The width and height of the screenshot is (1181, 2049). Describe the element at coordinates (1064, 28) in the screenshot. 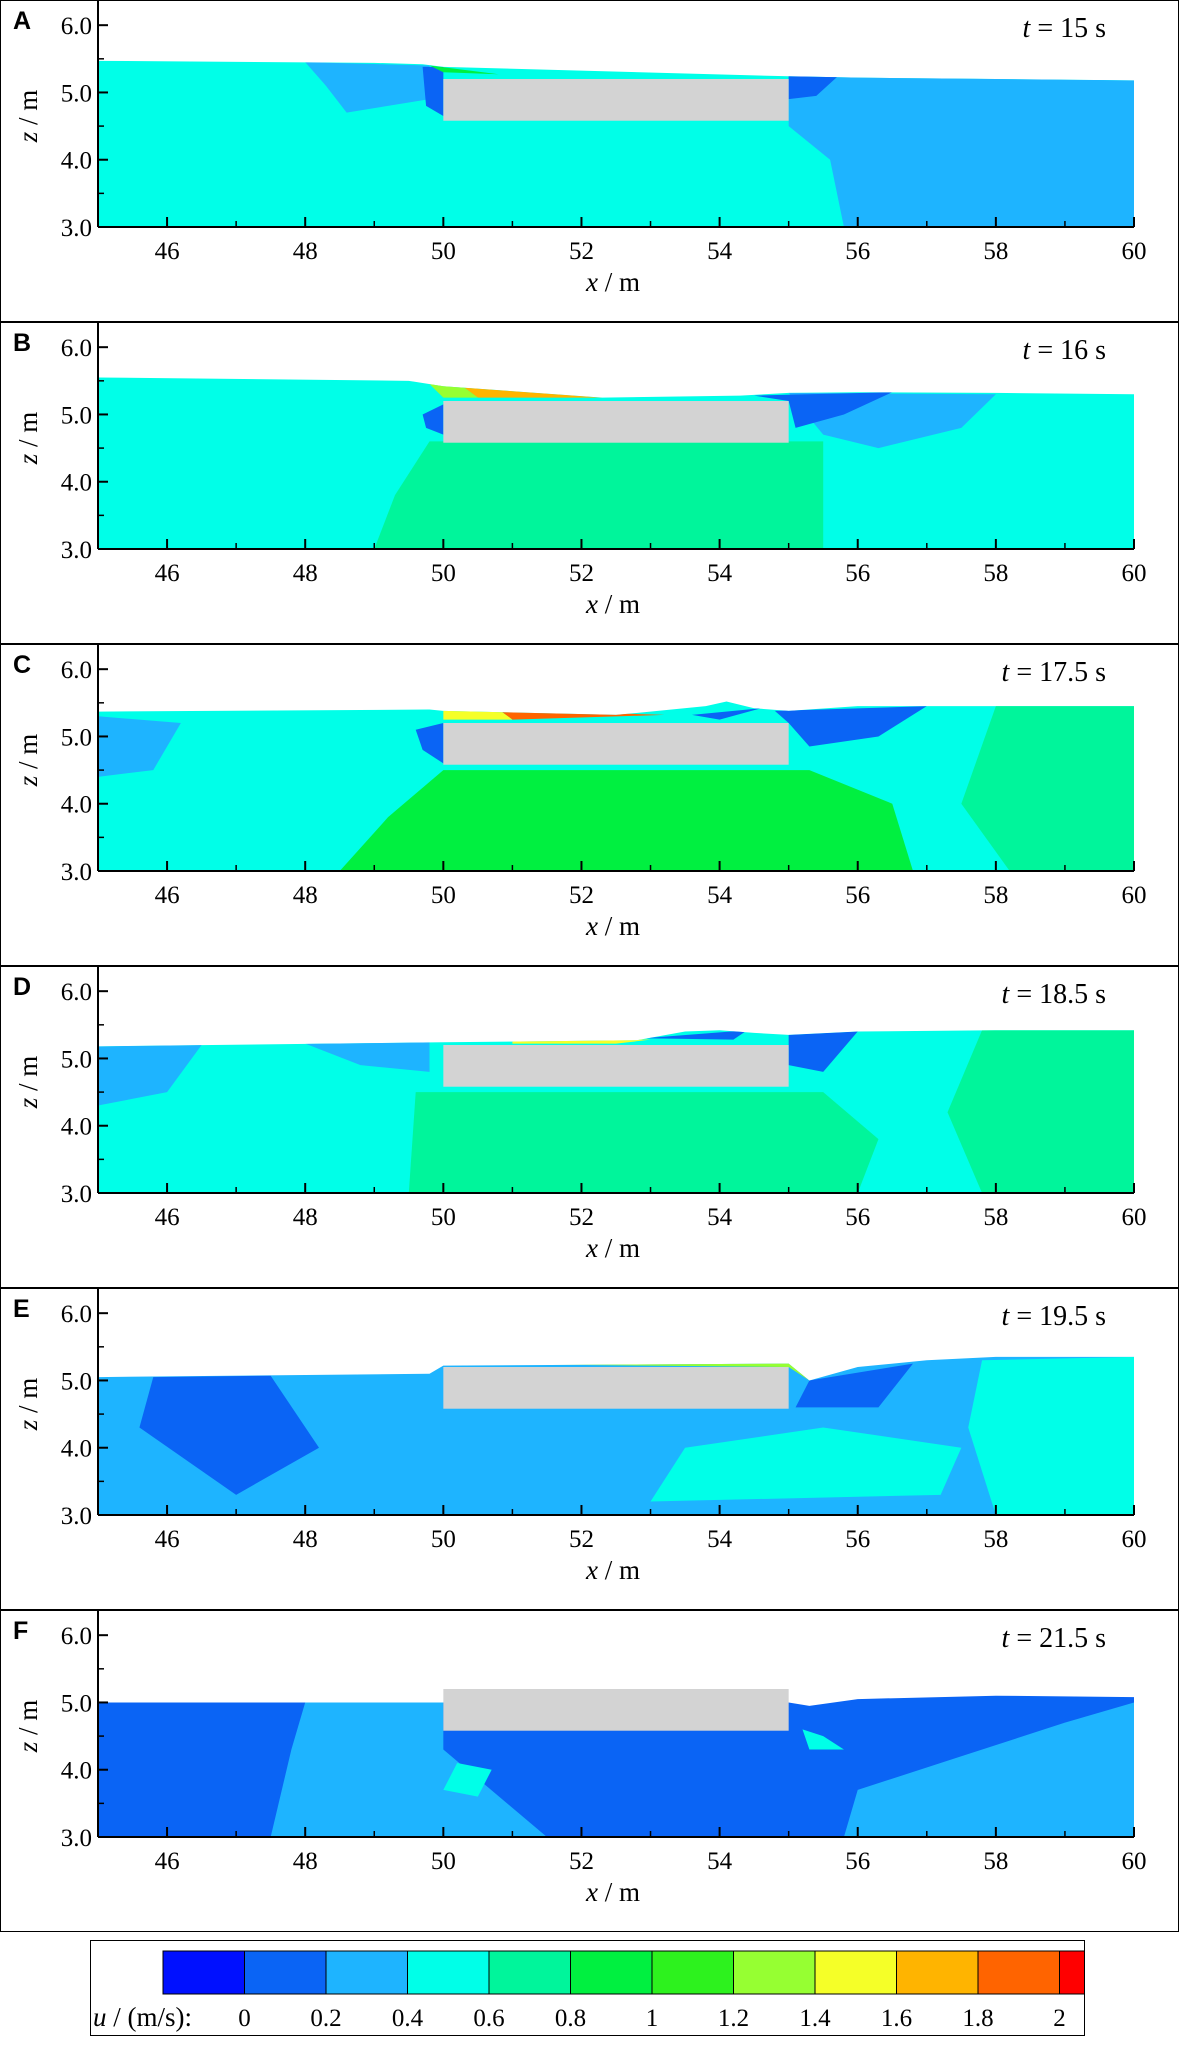

I see `time-annotation: t = 15 s` at that location.